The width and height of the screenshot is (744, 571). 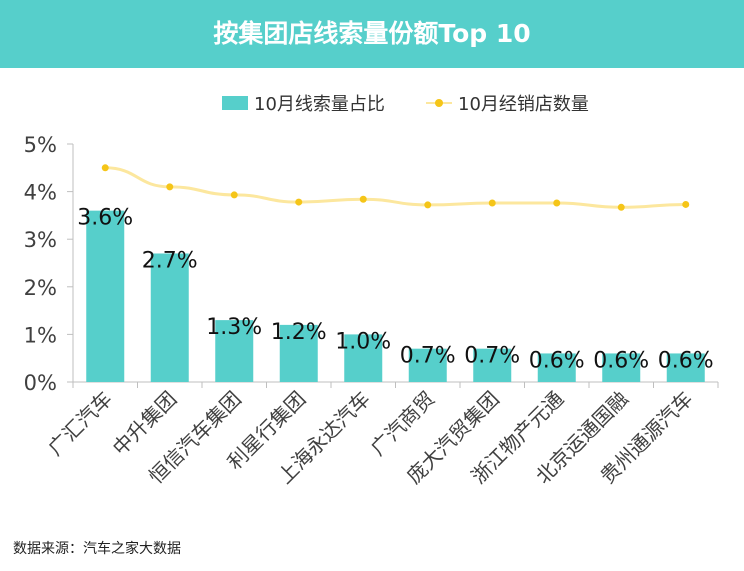 What do you see at coordinates (105, 218) in the screenshot?
I see `bar-value-label: 3.6%` at bounding box center [105, 218].